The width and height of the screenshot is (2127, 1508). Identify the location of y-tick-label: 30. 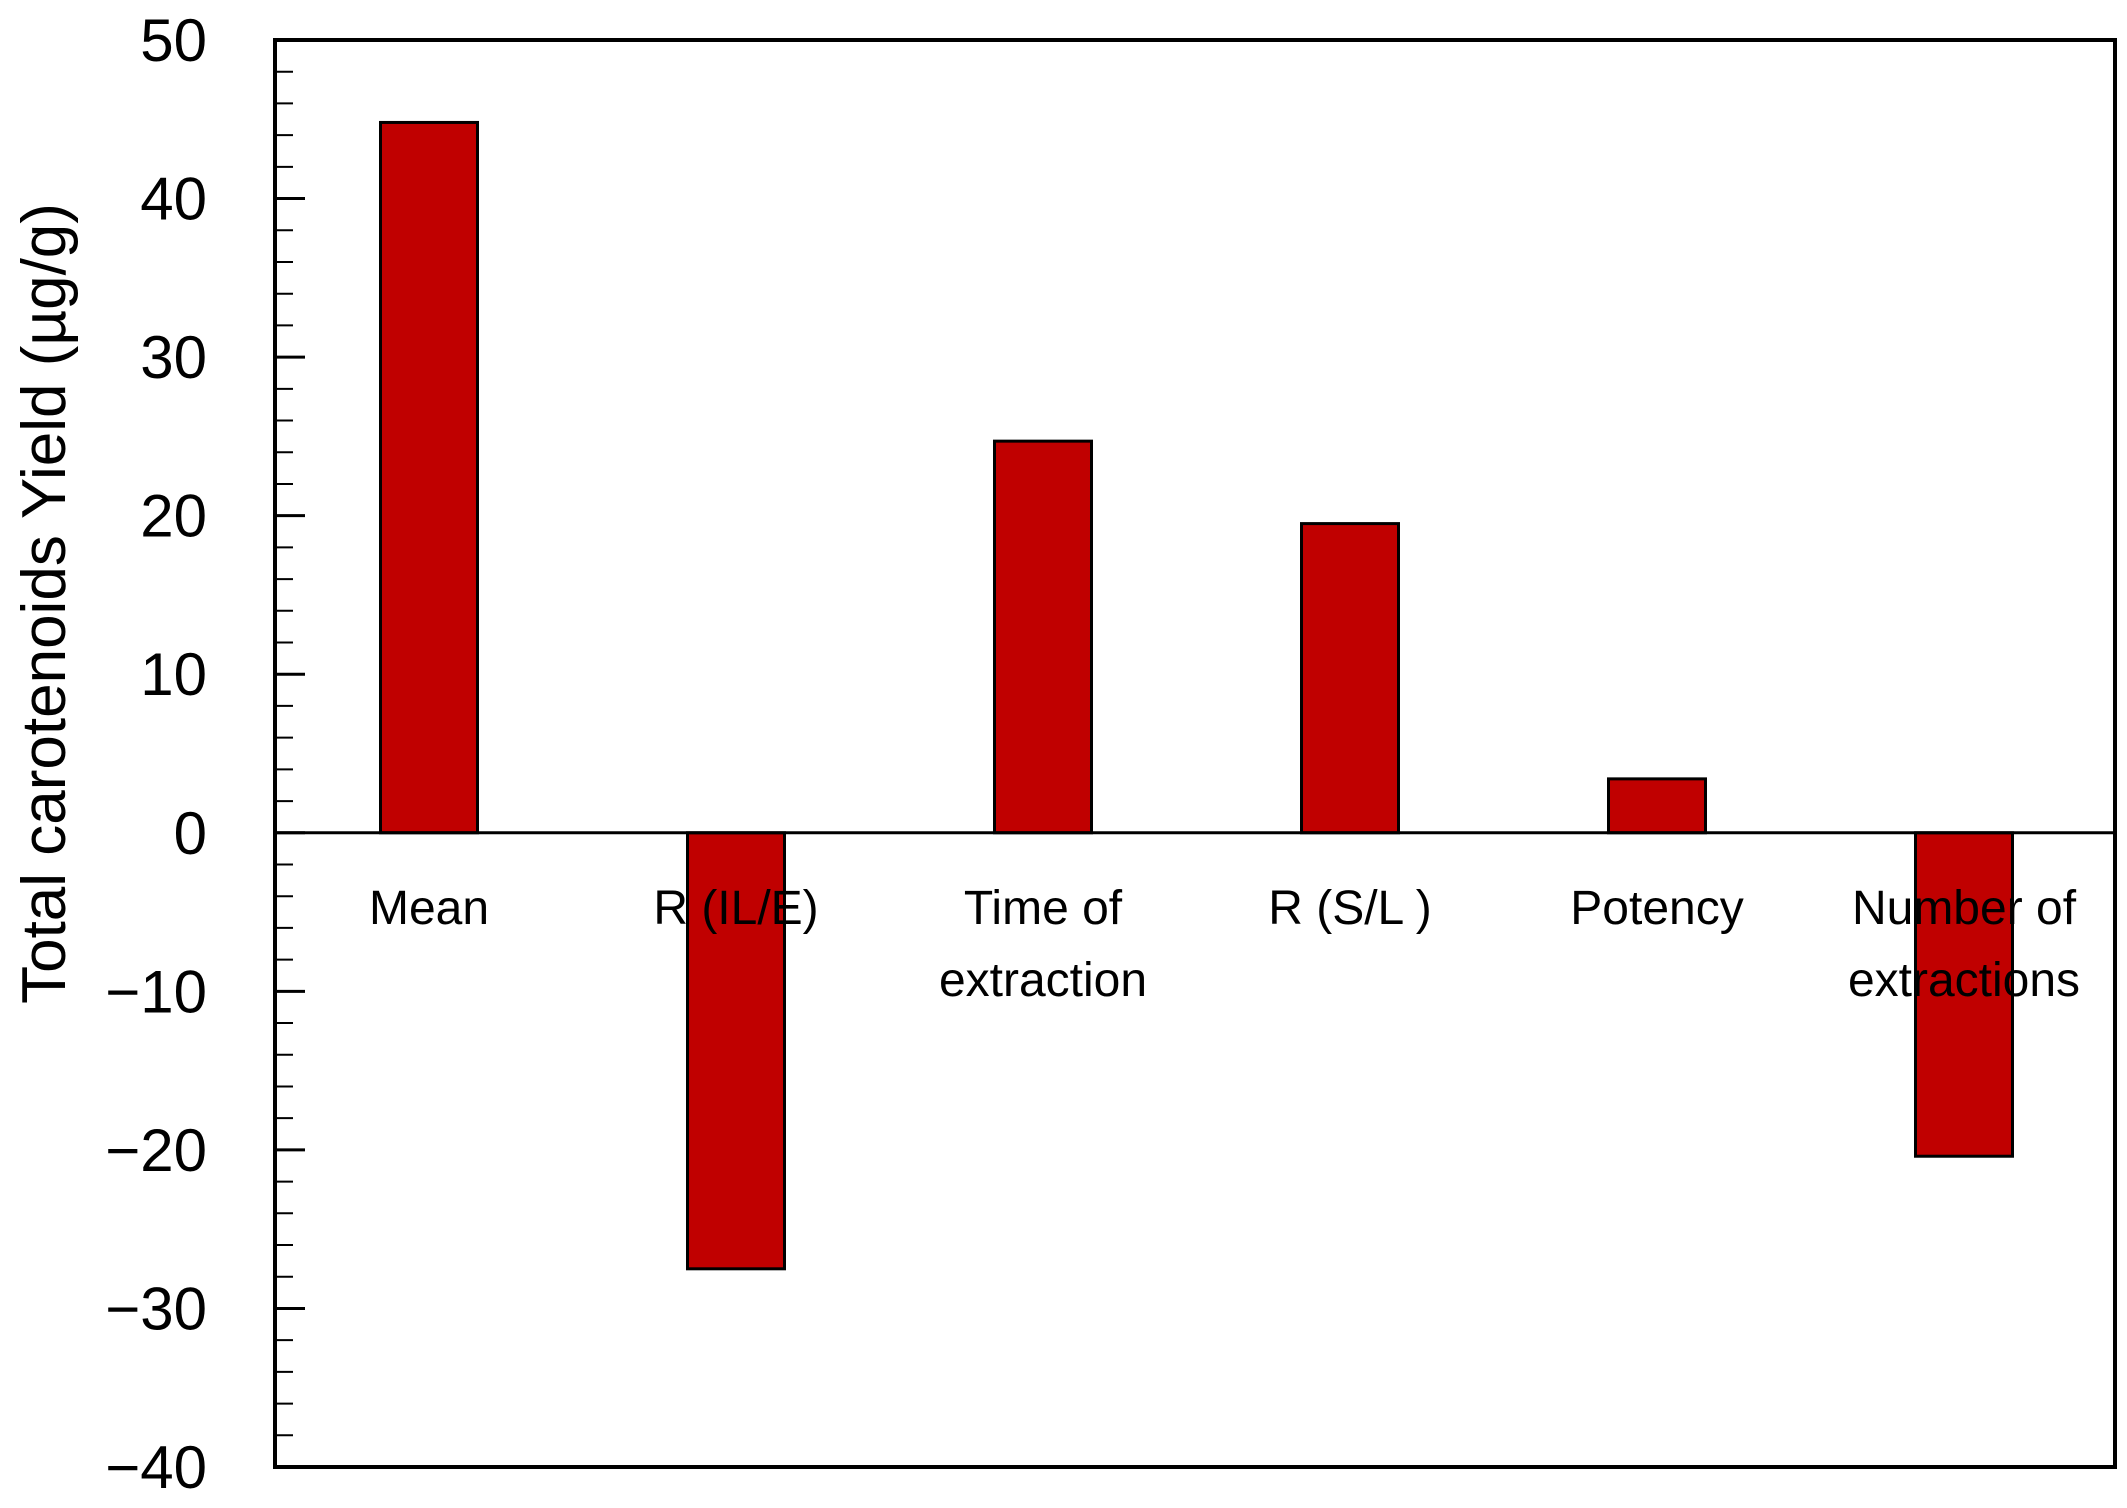
(173, 357).